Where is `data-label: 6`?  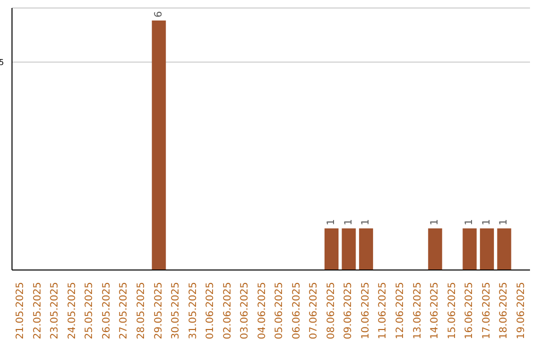 data-label: 6 is located at coordinates (158, 14).